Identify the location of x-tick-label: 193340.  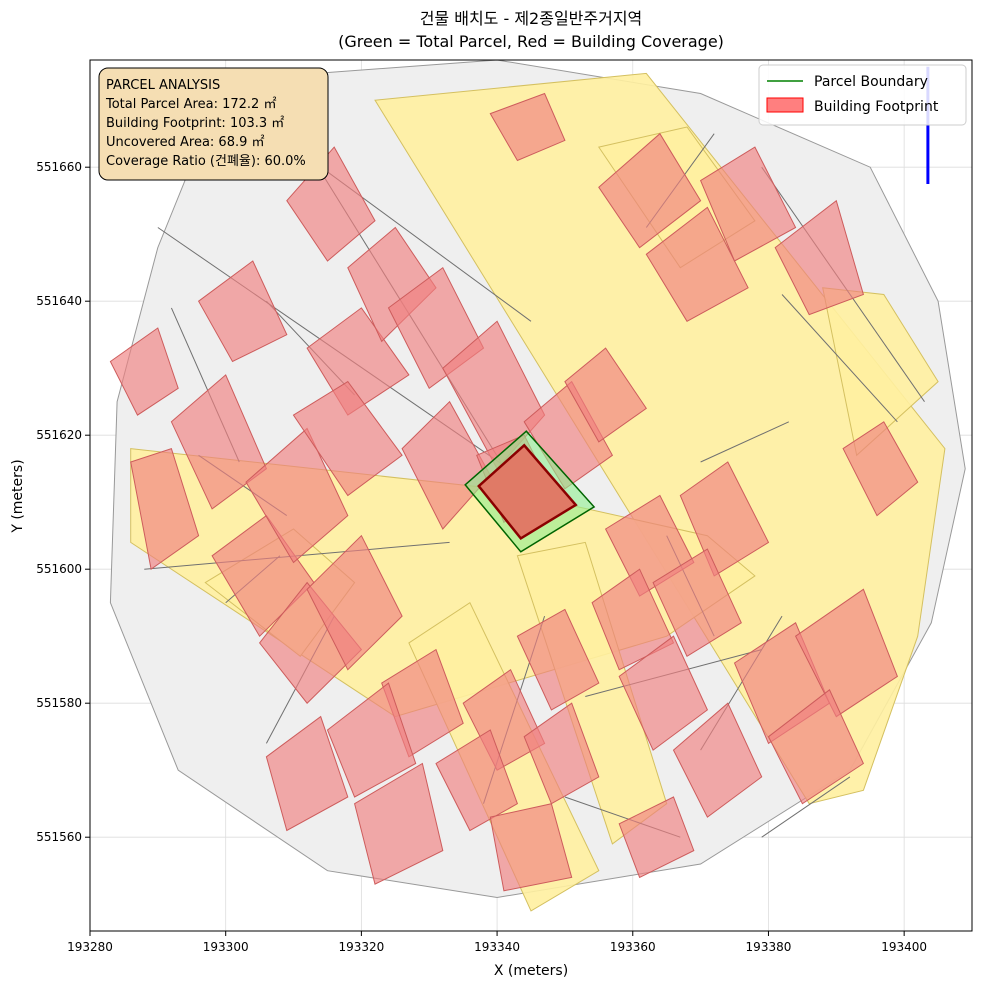
(497, 947).